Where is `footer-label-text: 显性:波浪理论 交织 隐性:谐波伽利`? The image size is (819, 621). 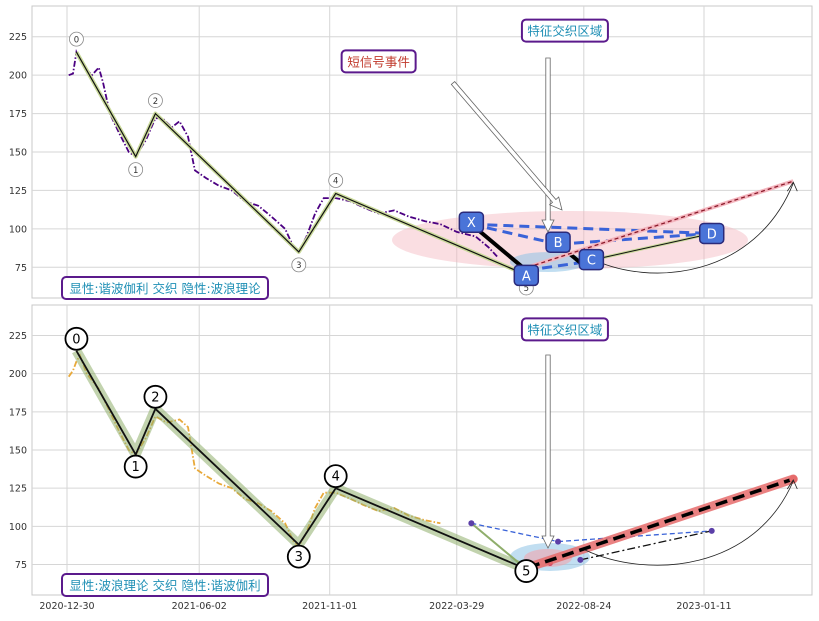 footer-label-text: 显性:波浪理论 交织 隐性:谐波伽利 is located at coordinates (164, 585).